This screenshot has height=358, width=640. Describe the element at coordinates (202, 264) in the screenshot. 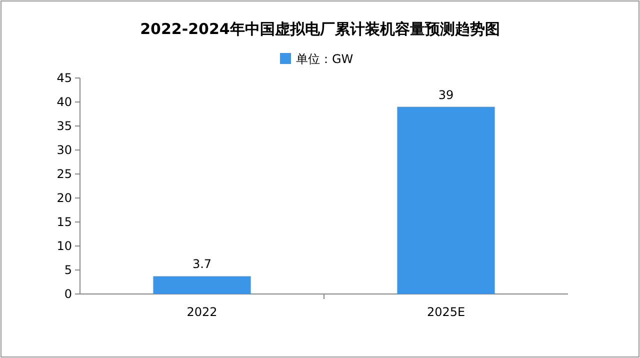

I see `data-label: 3.7` at that location.